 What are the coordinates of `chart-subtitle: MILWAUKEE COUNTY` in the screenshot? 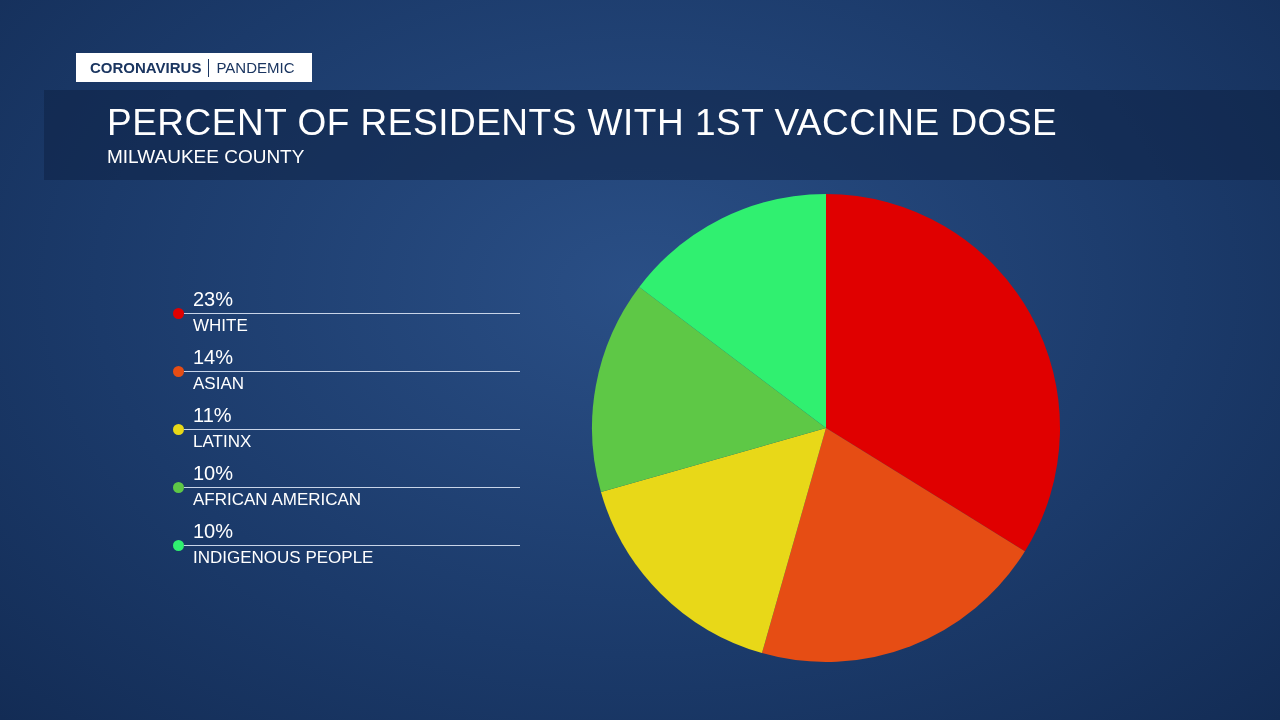 It's located at (206, 157).